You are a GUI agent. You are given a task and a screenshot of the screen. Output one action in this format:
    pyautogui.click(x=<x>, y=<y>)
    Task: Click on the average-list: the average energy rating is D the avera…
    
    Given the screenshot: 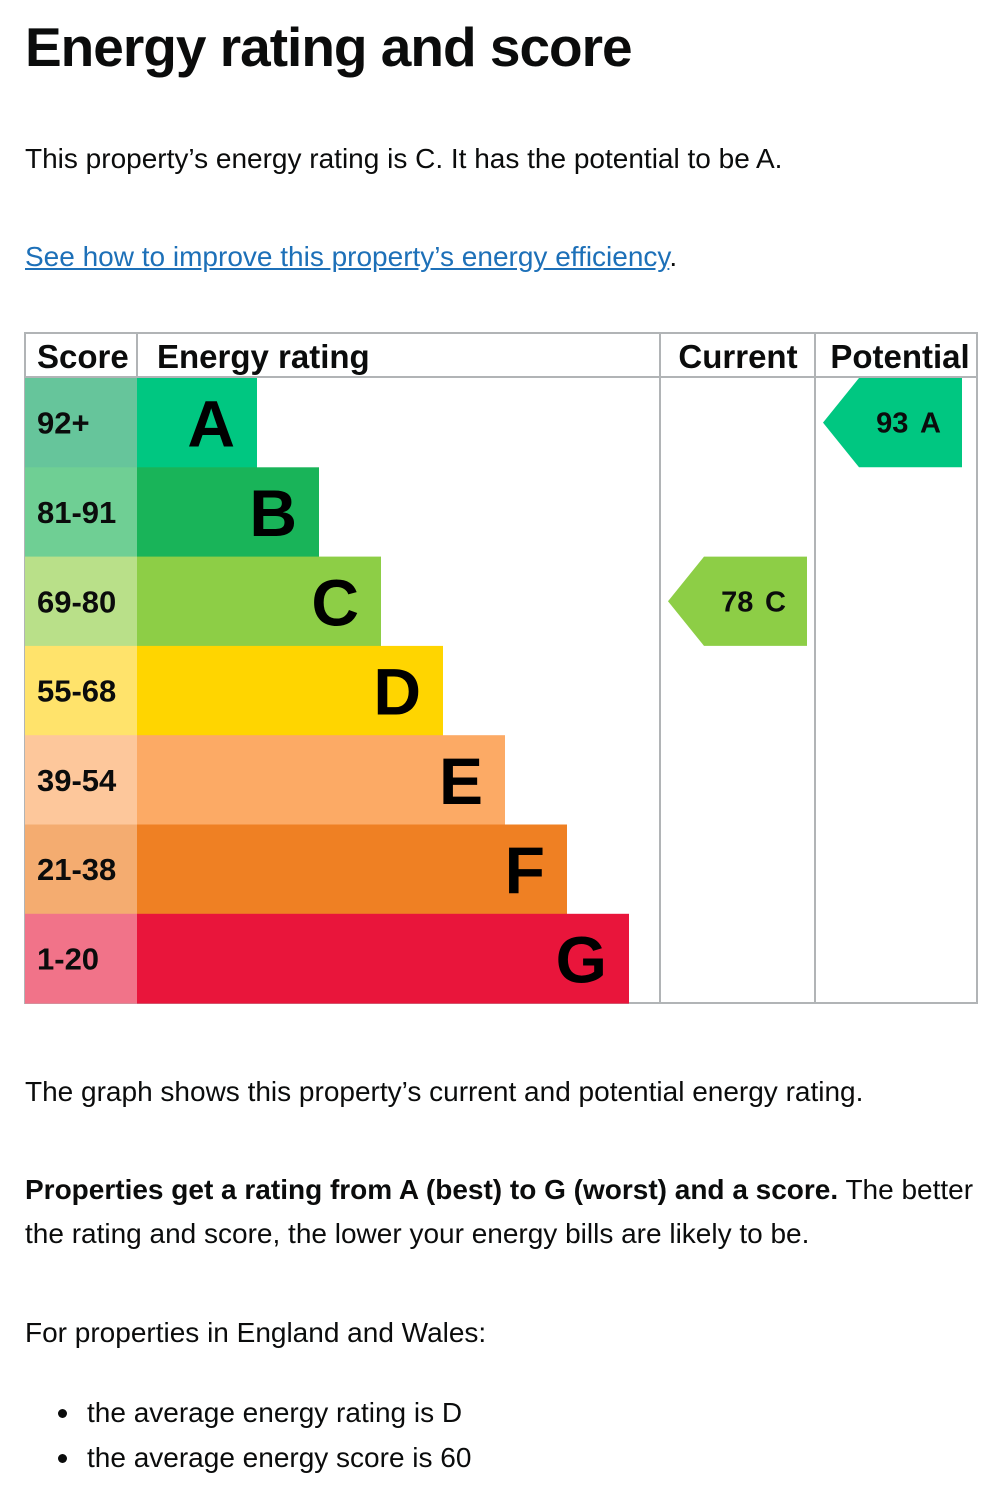 What is the action you would take?
    pyautogui.click(x=248, y=1435)
    